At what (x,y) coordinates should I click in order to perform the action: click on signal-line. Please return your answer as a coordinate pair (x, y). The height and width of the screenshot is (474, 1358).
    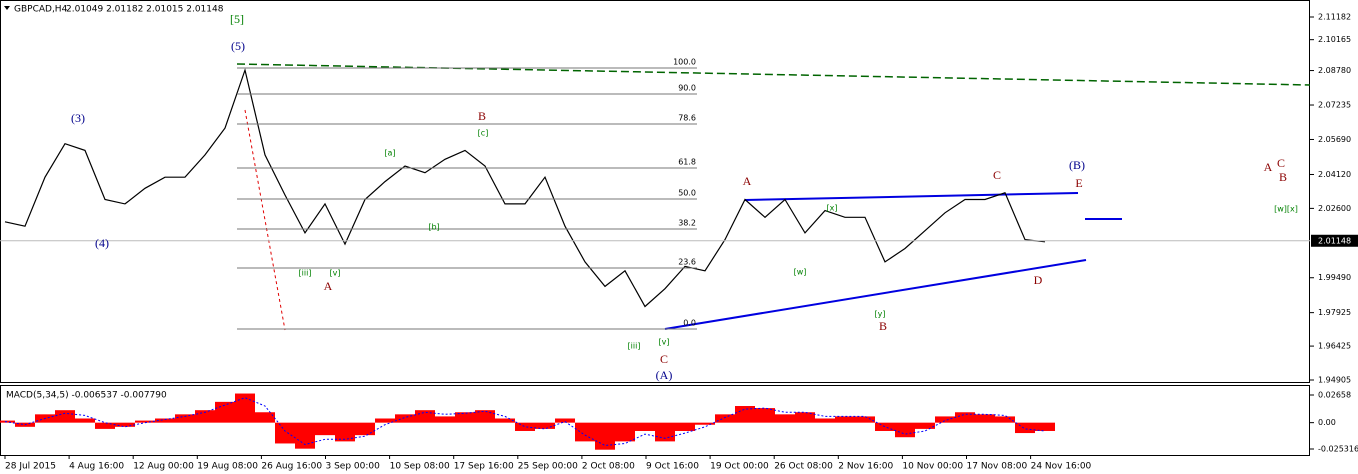
    Looking at the image, I should click on (525, 422).